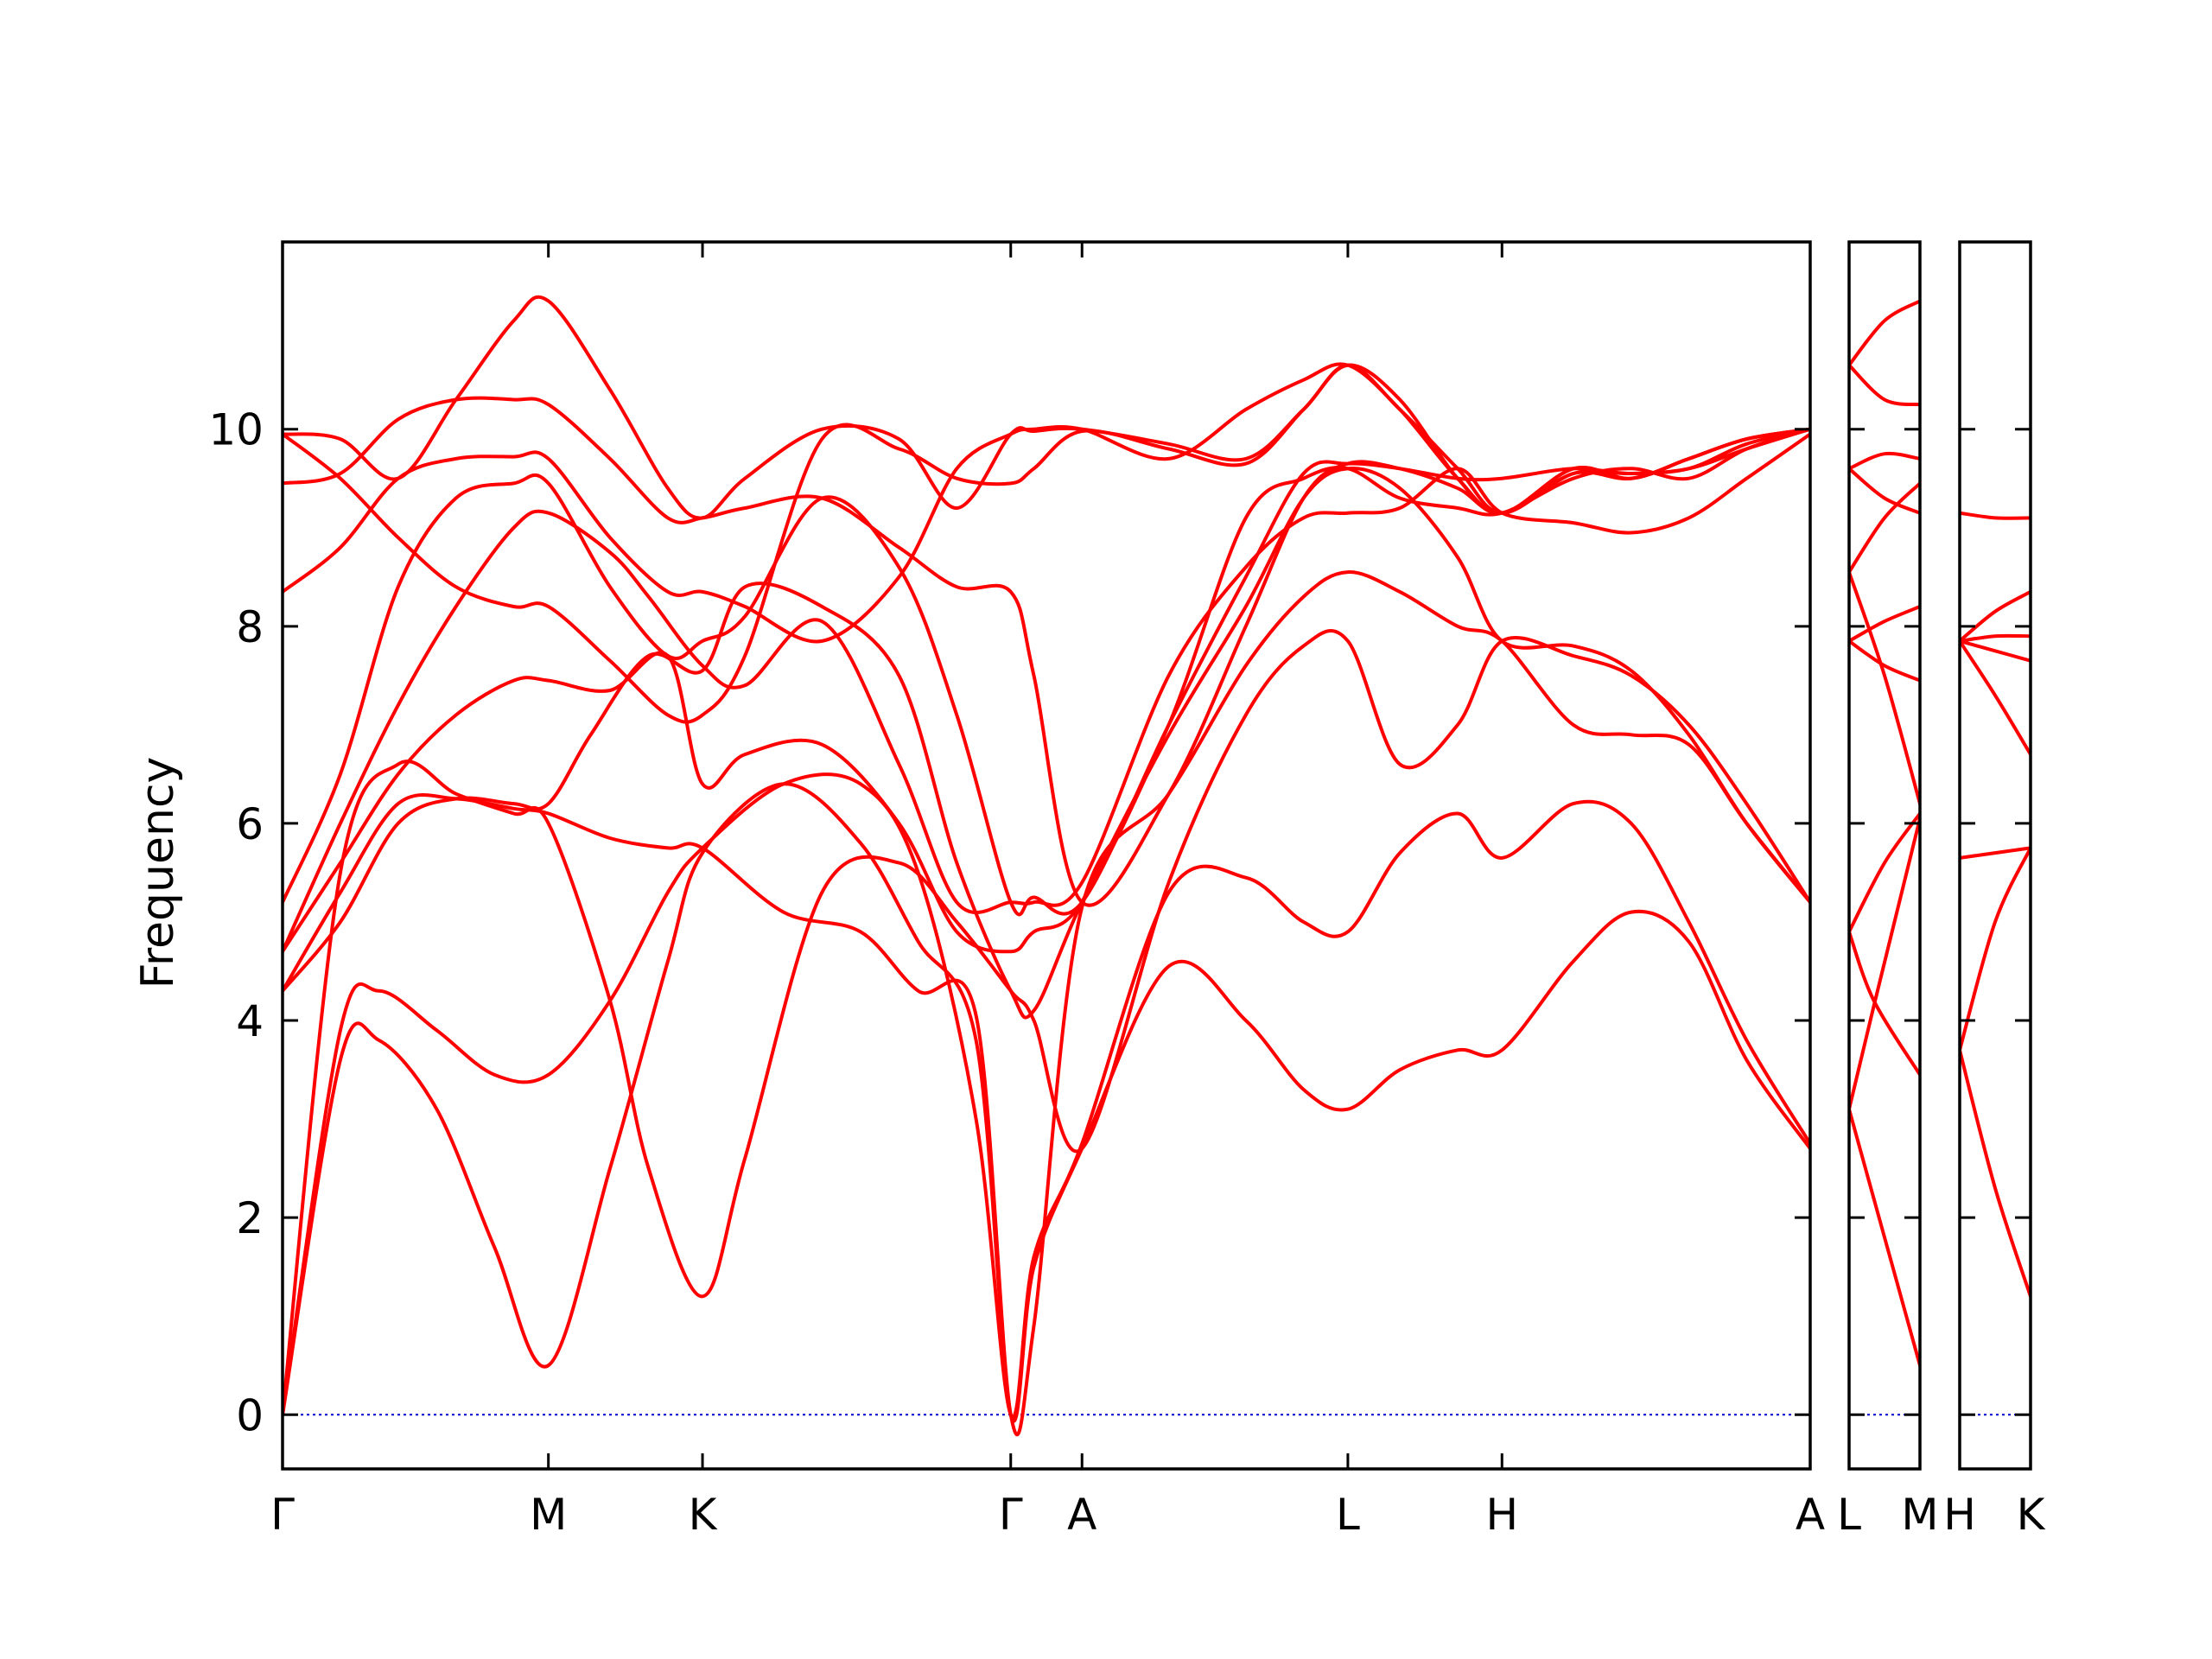 The image size is (2212, 1659). What do you see at coordinates (250, 627) in the screenshot?
I see `y-tick-label: 8` at bounding box center [250, 627].